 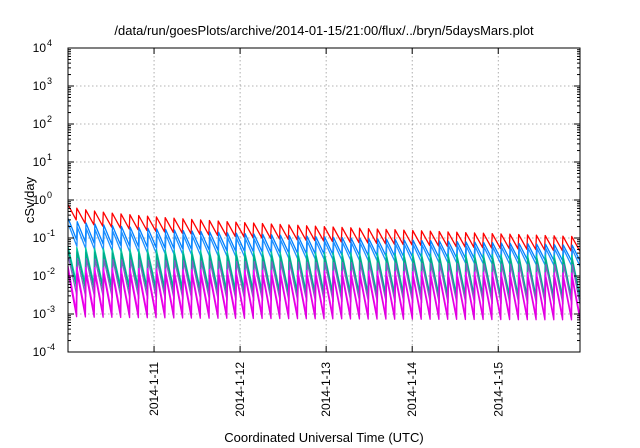 What do you see at coordinates (49, 119) in the screenshot?
I see `y-tick-exponent: 2` at bounding box center [49, 119].